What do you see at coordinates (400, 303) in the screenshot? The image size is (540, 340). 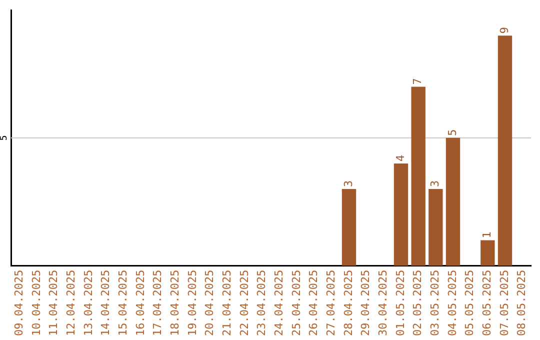 I see `x-tick-label: 01.05.2025` at bounding box center [400, 303].